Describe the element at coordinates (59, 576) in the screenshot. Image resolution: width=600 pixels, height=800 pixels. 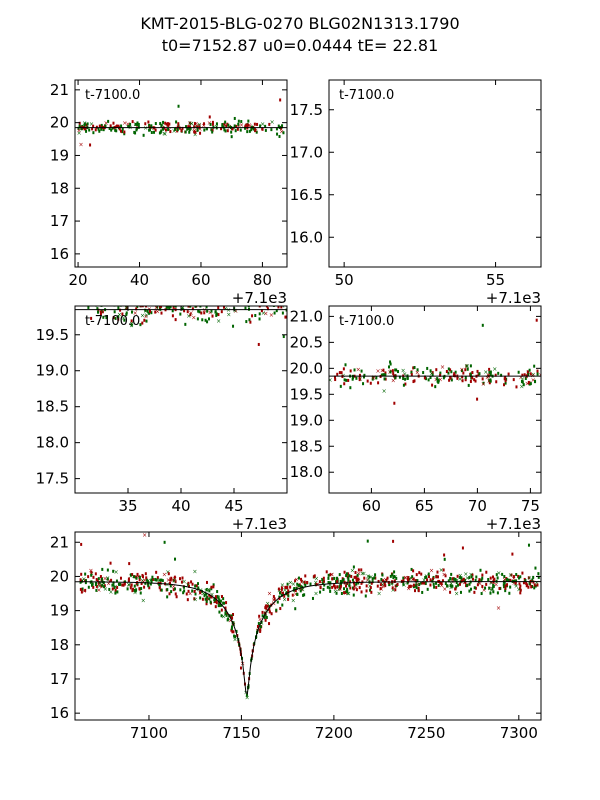
I see `y-tick-label: 20` at that location.